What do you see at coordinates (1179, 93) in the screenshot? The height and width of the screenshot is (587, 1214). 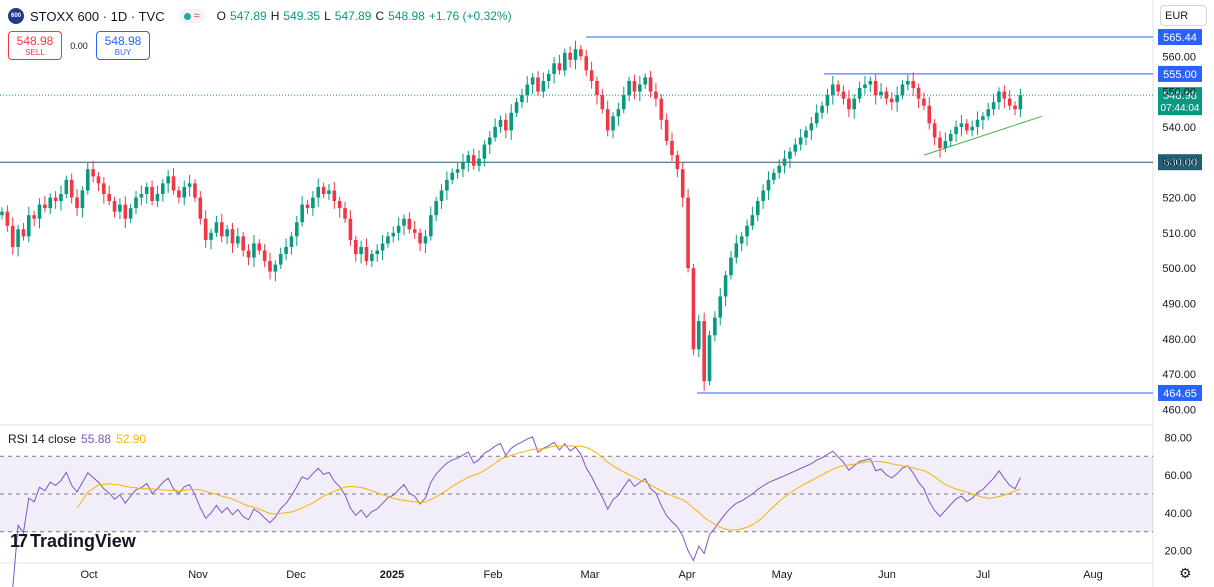 I see `price-tick-label: 550.00` at bounding box center [1179, 93].